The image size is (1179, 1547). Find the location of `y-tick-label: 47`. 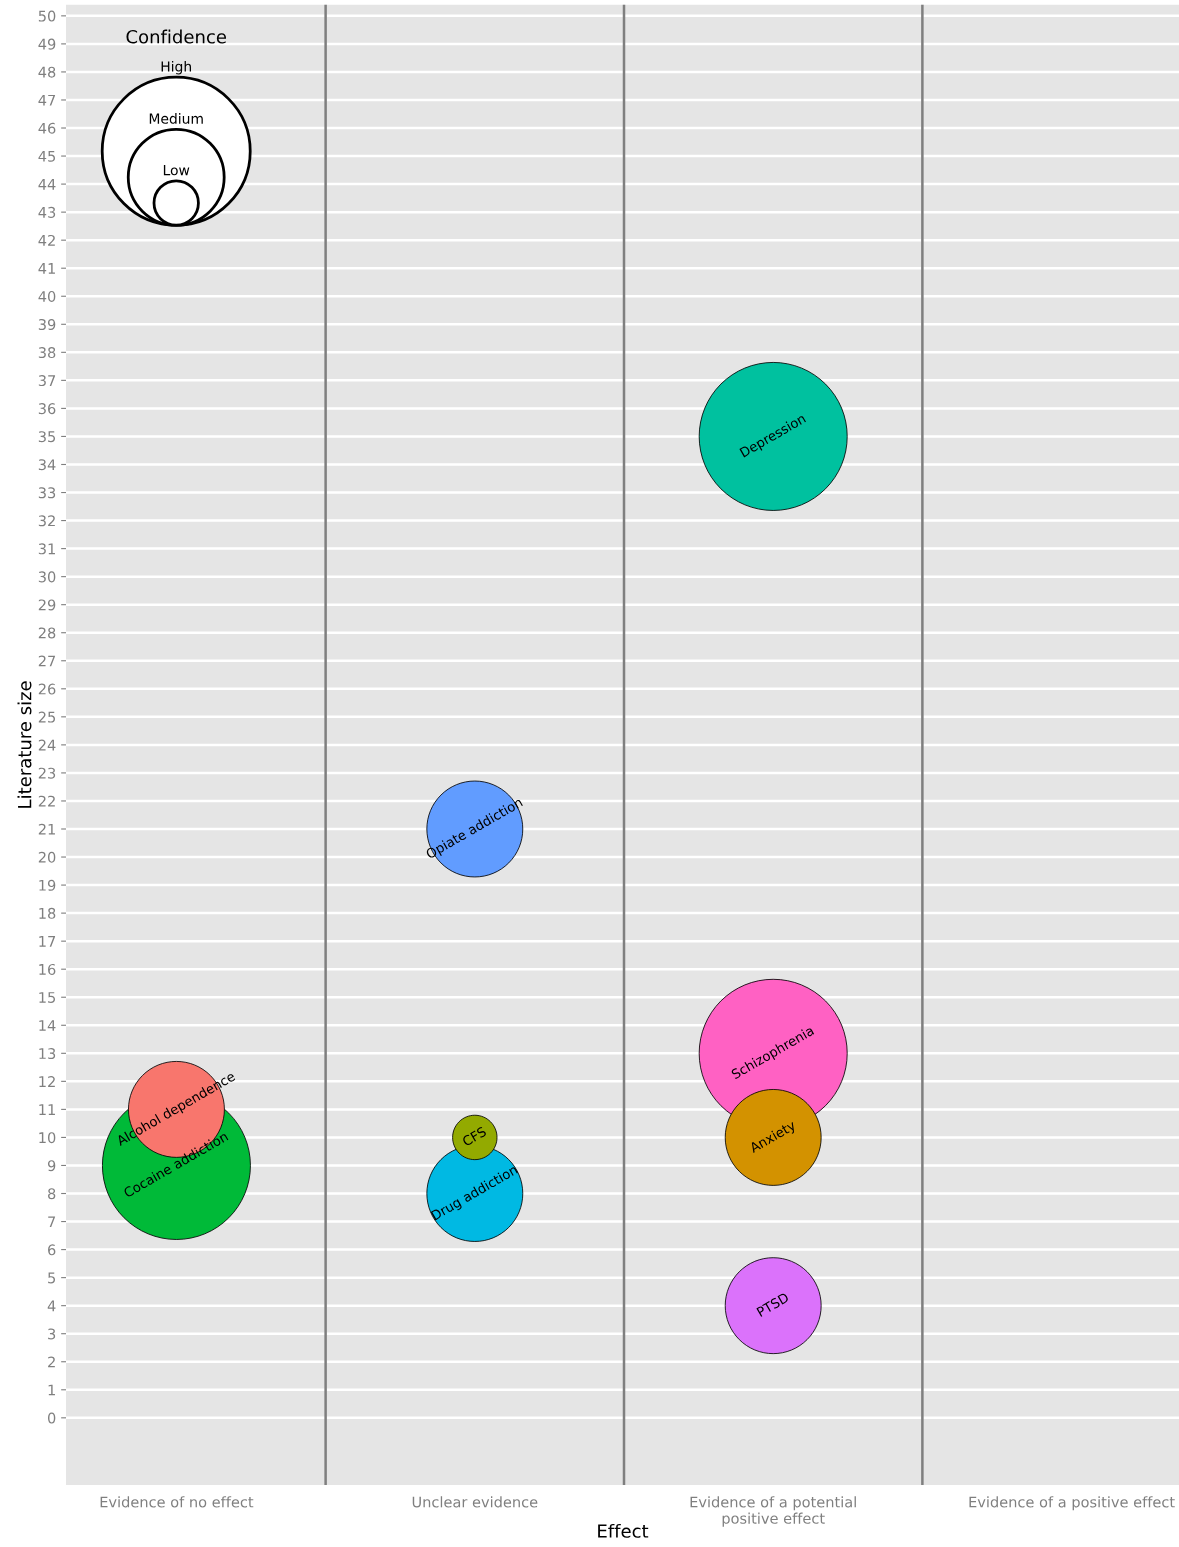

y-tick-label: 47 is located at coordinates (47, 100).